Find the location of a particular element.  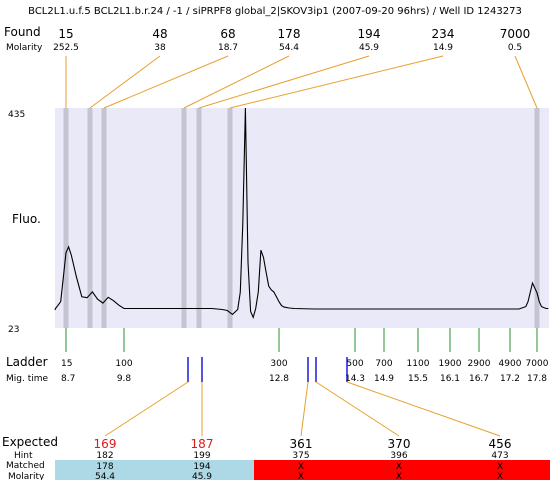

fluo-axis-label: Fluo. is located at coordinates (26, 219).